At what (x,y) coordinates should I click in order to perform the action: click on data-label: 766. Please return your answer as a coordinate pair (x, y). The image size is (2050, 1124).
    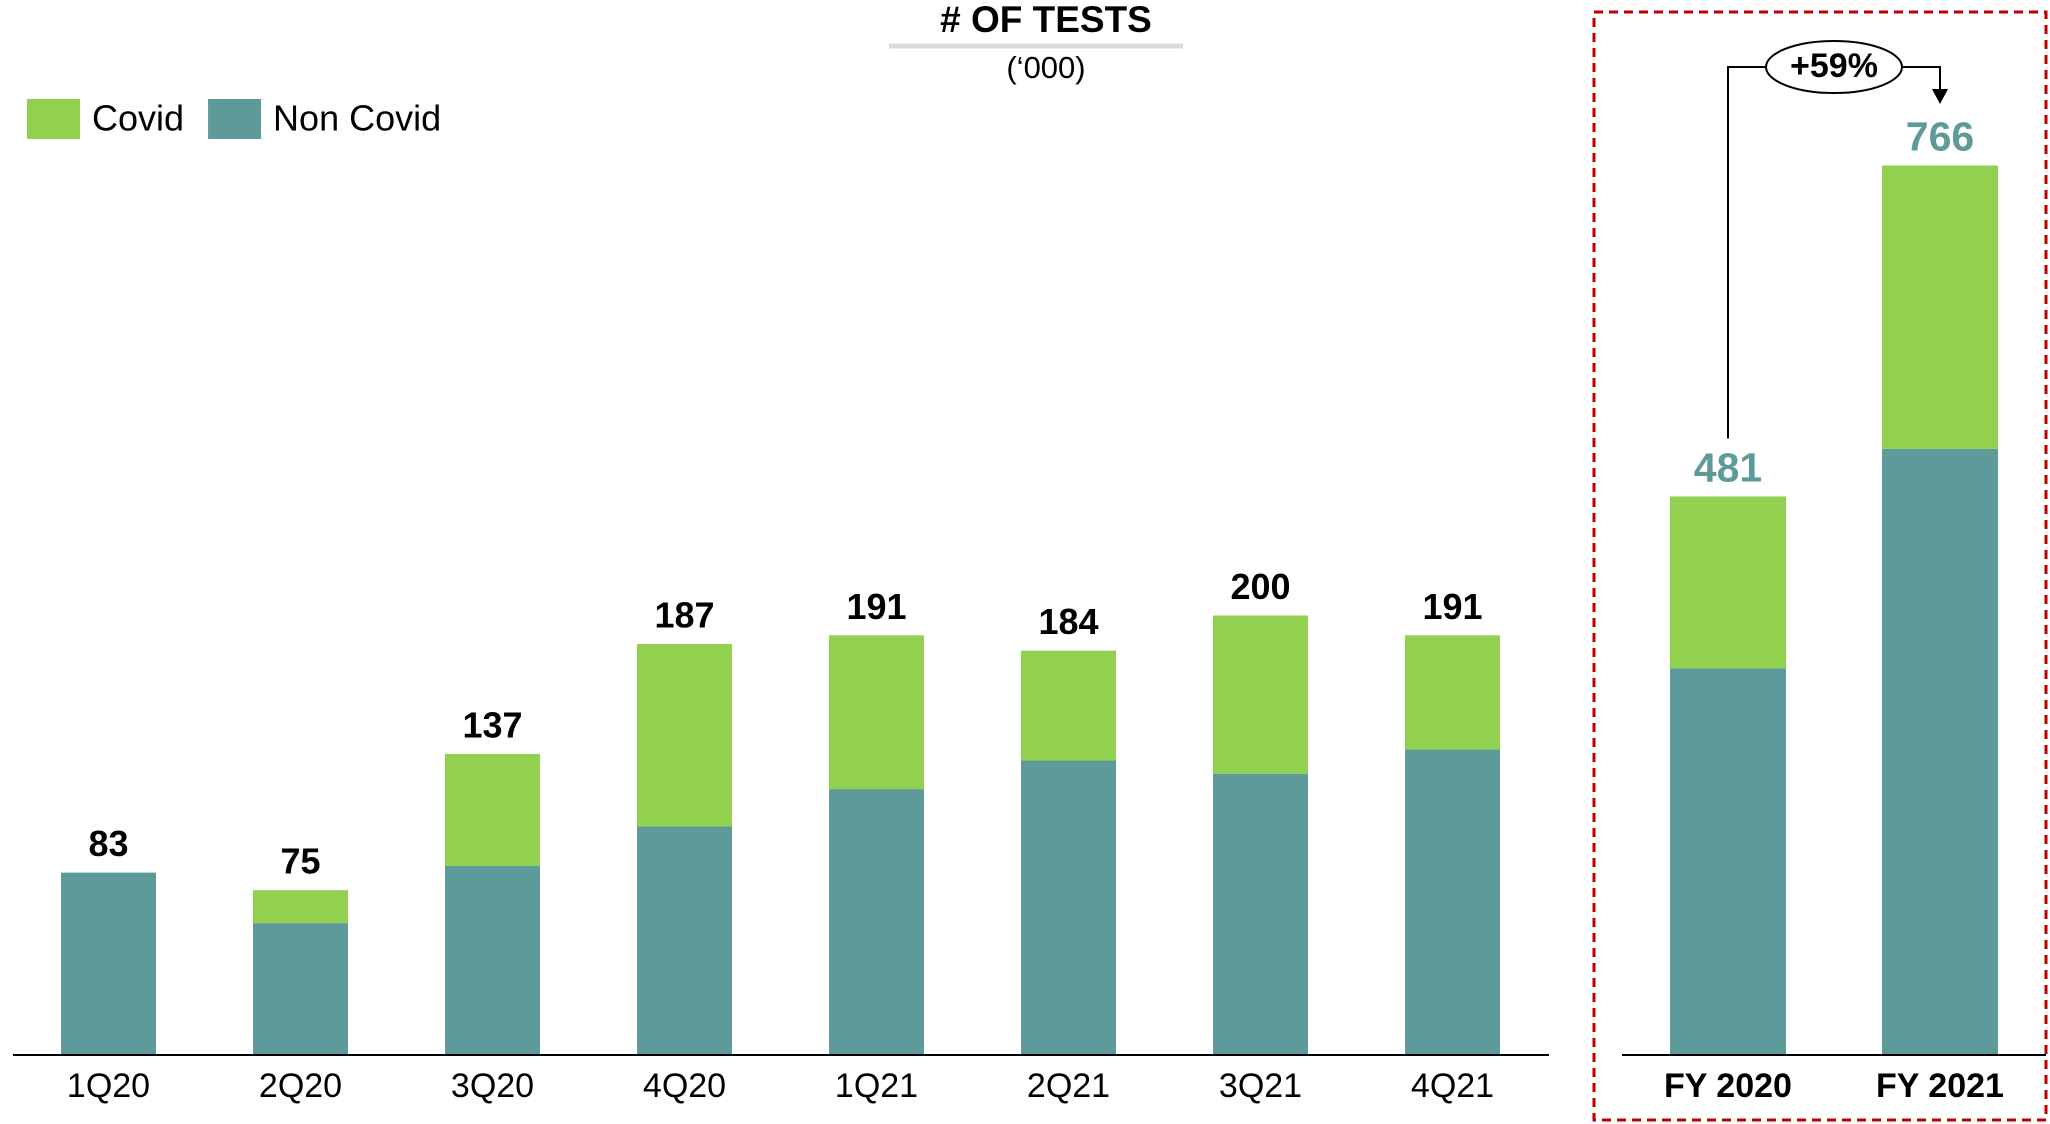
    Looking at the image, I should click on (1940, 136).